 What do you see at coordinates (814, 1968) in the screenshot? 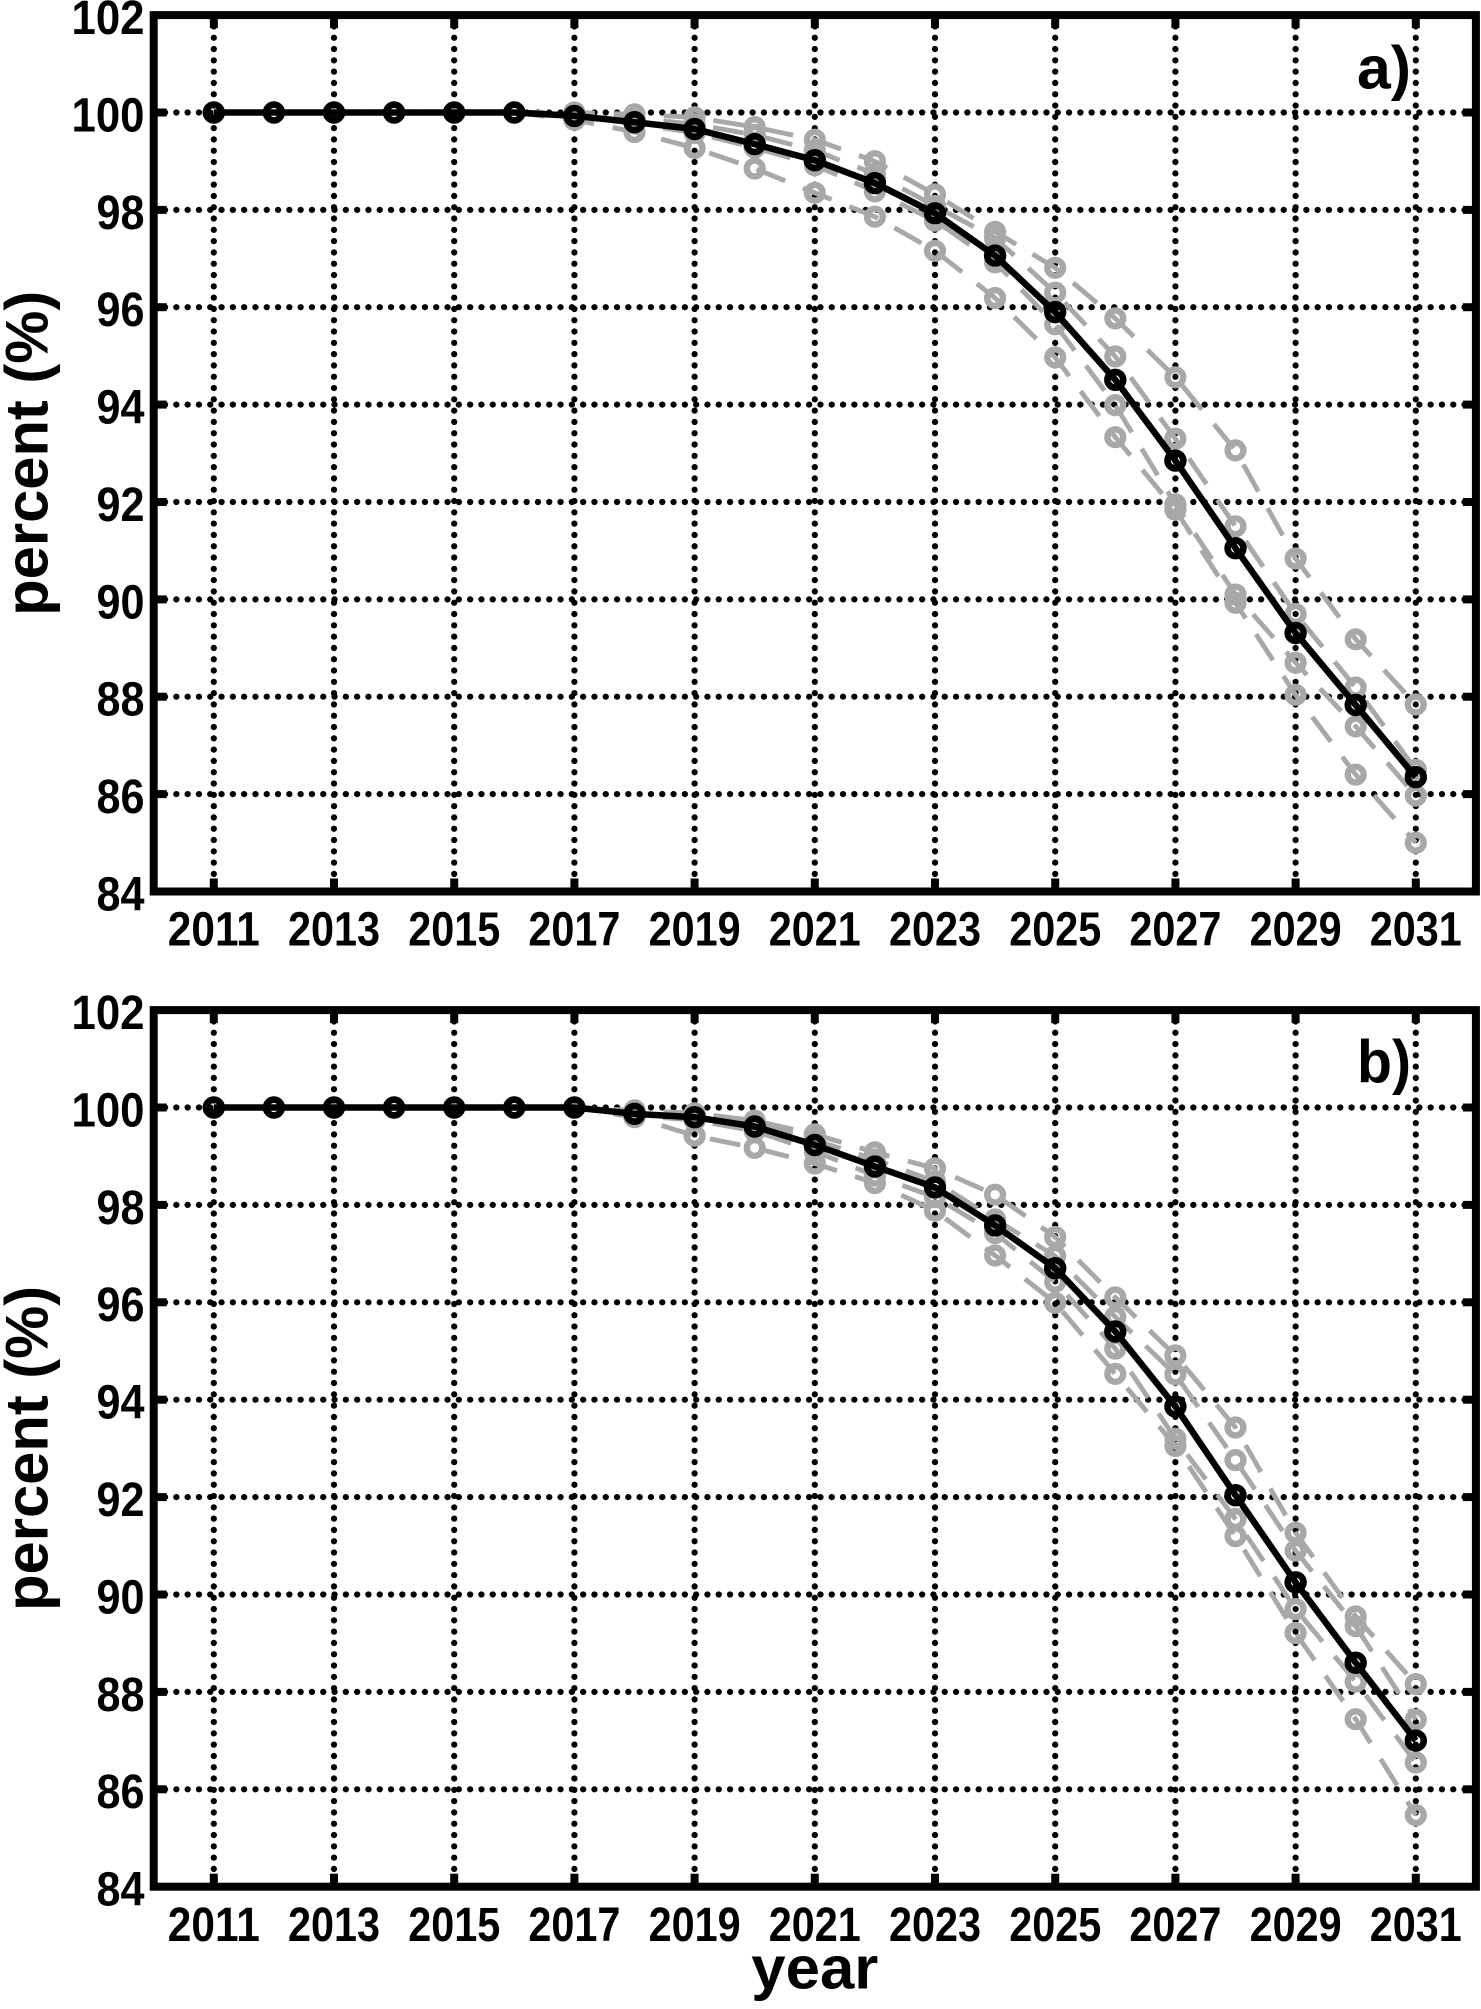
I see `svg-text: year` at bounding box center [814, 1968].